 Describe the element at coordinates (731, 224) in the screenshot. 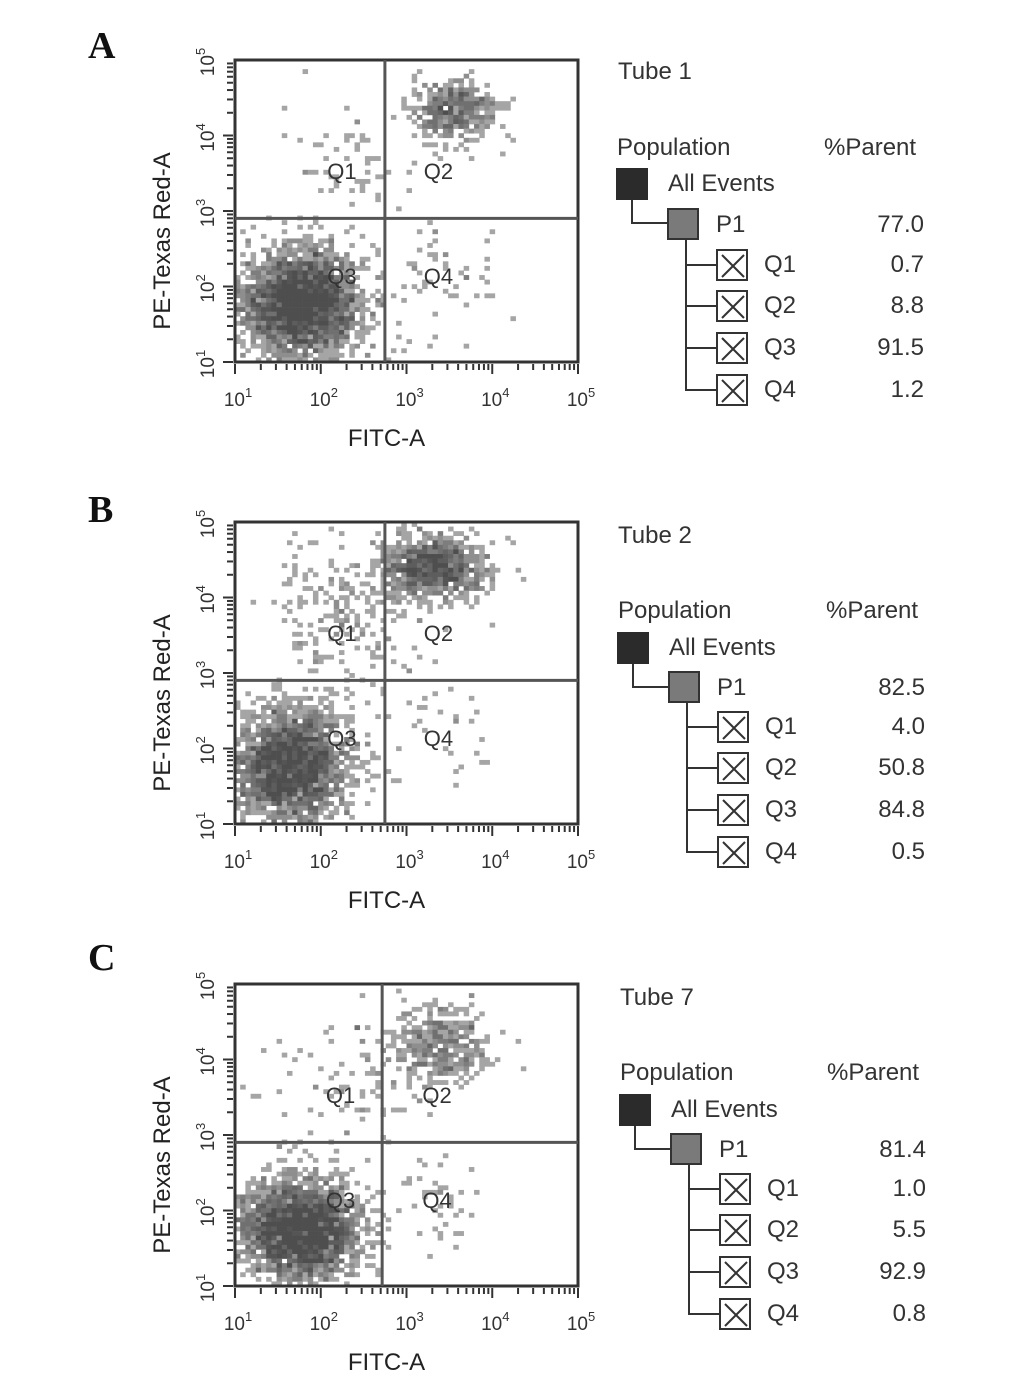

I see `population-name: P1` at that location.